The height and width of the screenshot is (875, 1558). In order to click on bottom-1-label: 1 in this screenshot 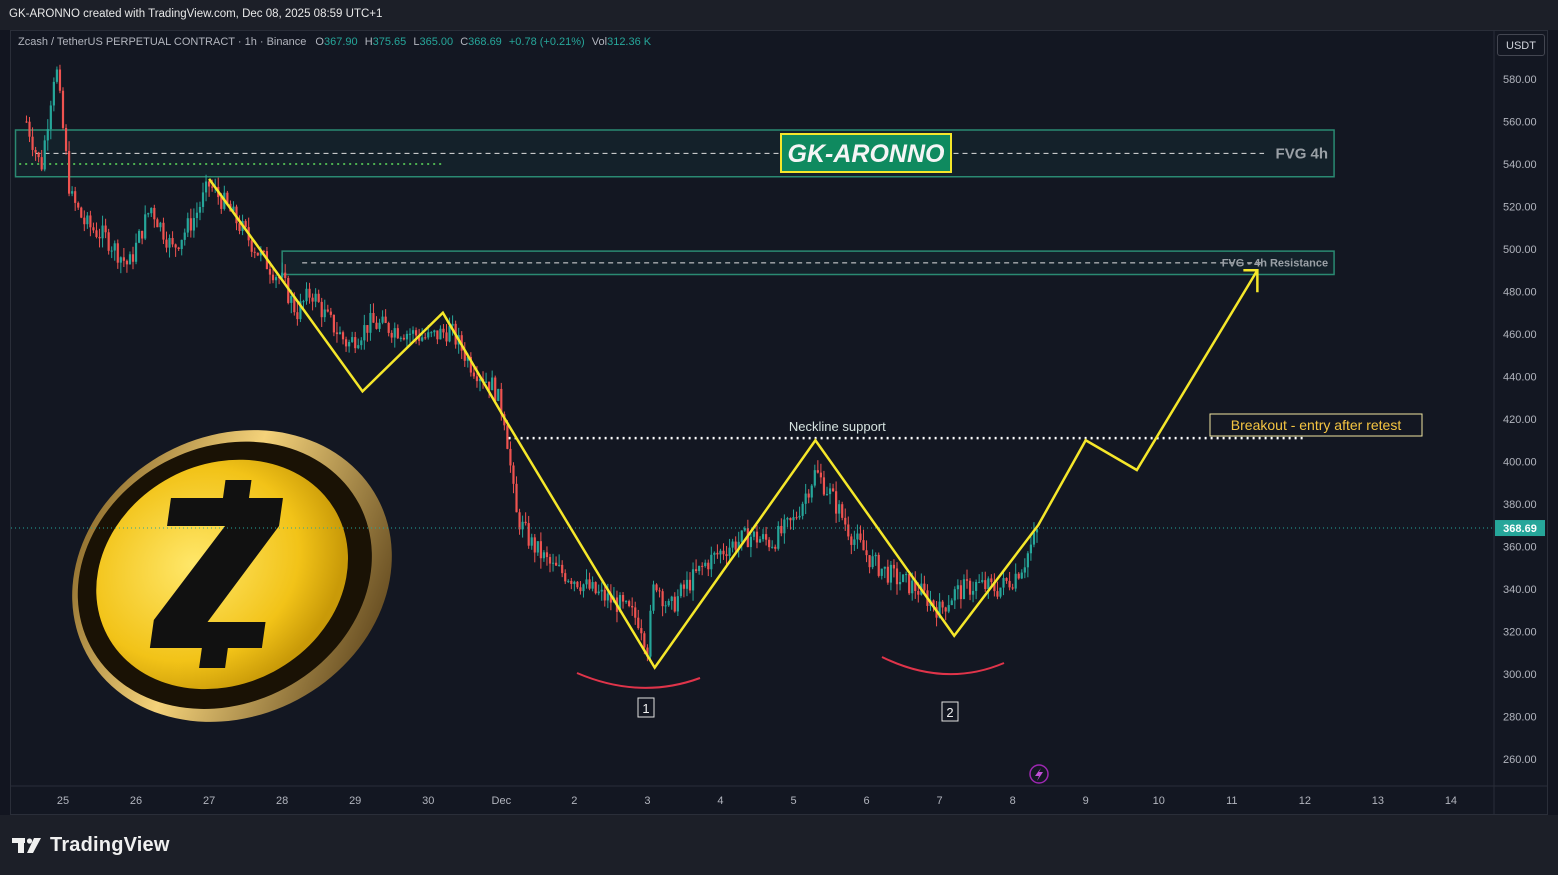, I will do `click(645, 708)`.